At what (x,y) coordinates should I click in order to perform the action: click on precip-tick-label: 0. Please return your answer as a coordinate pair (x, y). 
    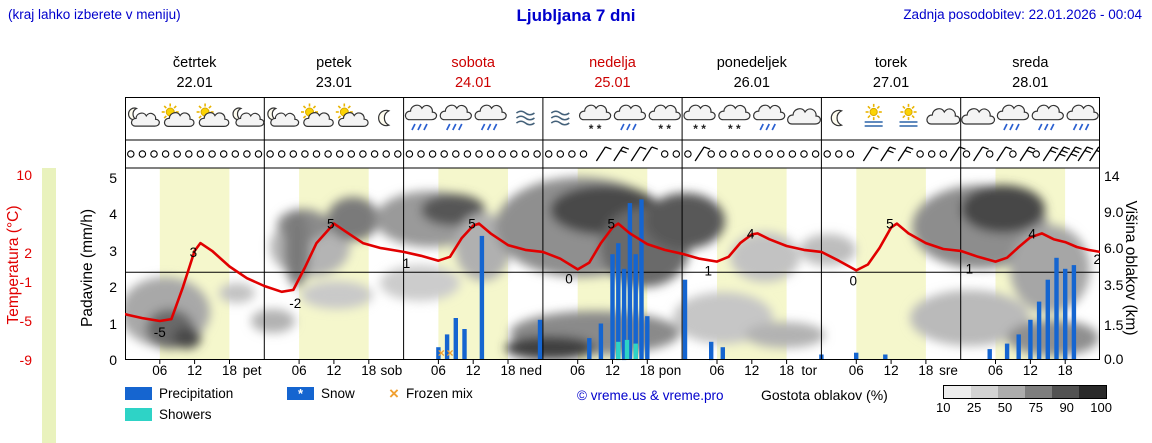
    Looking at the image, I should click on (113, 360).